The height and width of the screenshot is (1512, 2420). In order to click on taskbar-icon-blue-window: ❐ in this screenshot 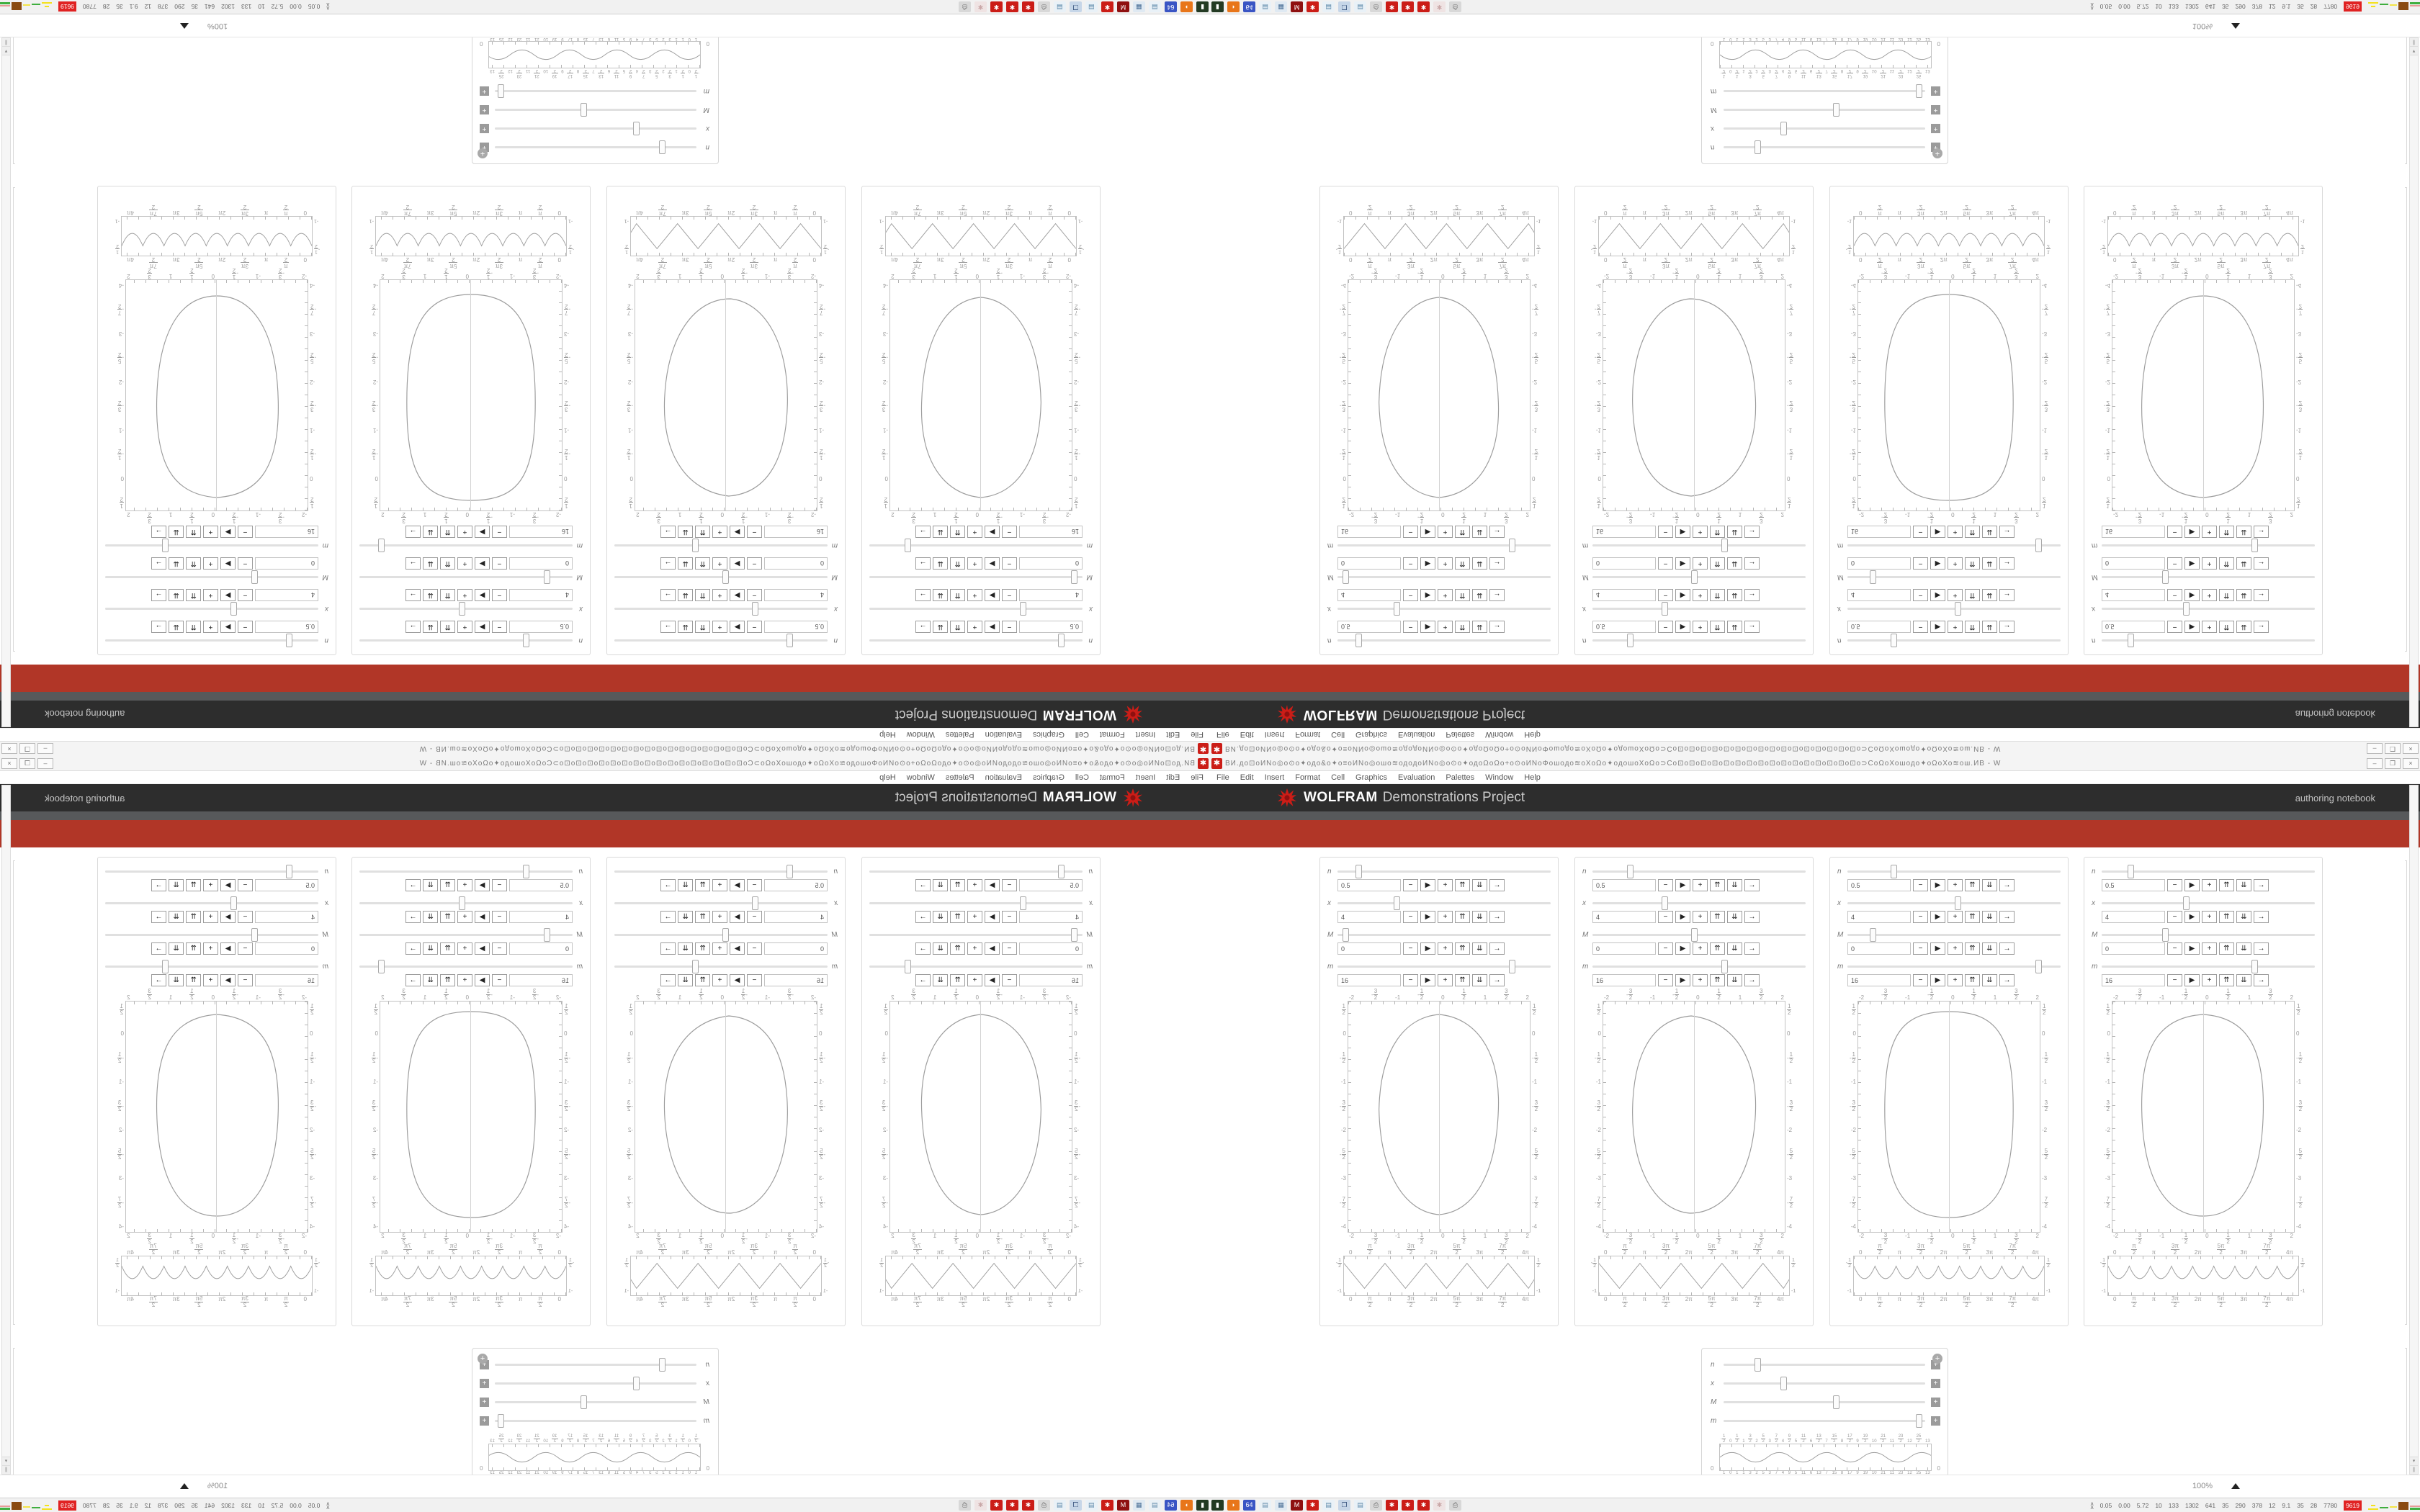, I will do `click(1344, 1505)`.